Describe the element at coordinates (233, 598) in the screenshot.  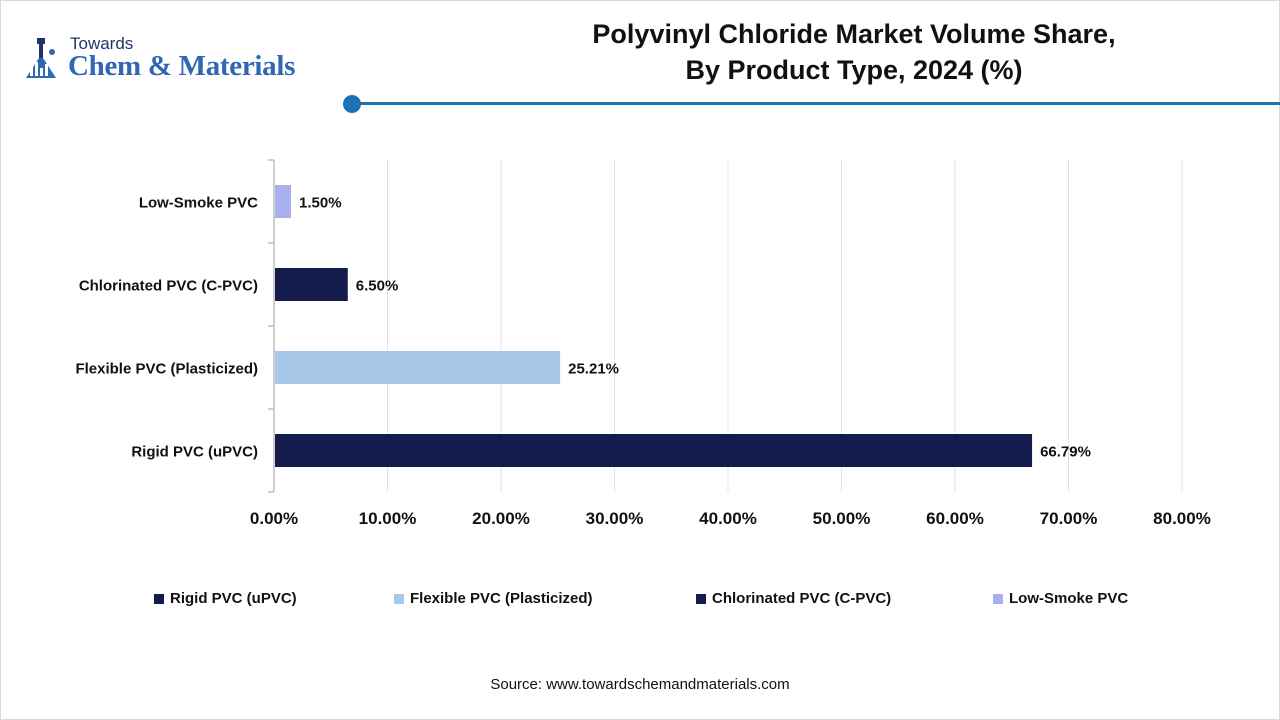
I see `legend-label: Rigid PVC (uPVC)` at that location.